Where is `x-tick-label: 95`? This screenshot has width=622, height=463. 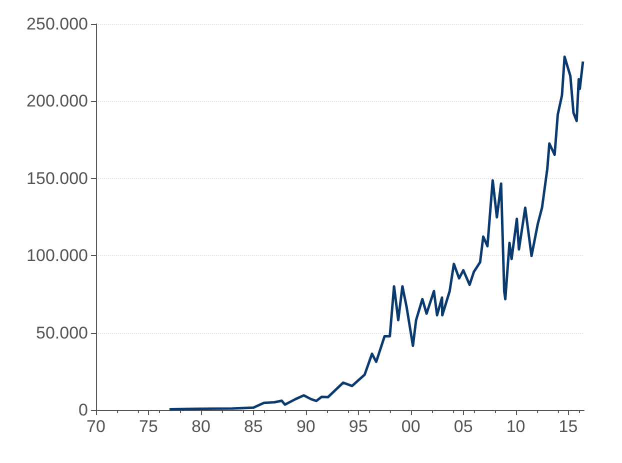 x-tick-label: 95 is located at coordinates (358, 426).